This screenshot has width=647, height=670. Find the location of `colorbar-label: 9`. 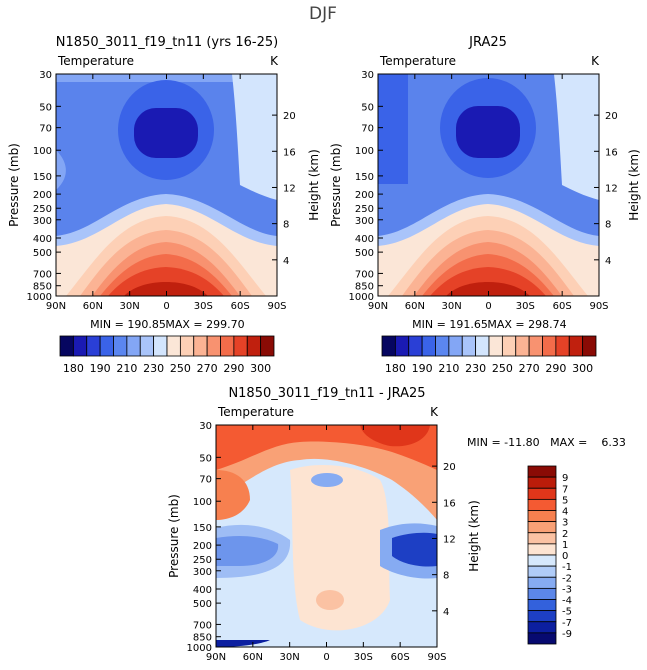

colorbar-label: 9 is located at coordinates (565, 478).